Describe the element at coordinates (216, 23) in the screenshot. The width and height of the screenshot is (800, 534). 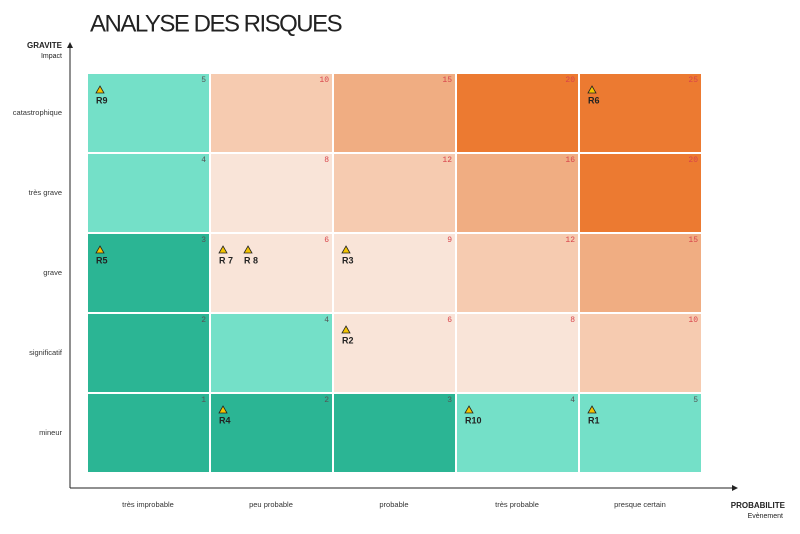
I see `title: ANALYSE DES RISQUES` at that location.